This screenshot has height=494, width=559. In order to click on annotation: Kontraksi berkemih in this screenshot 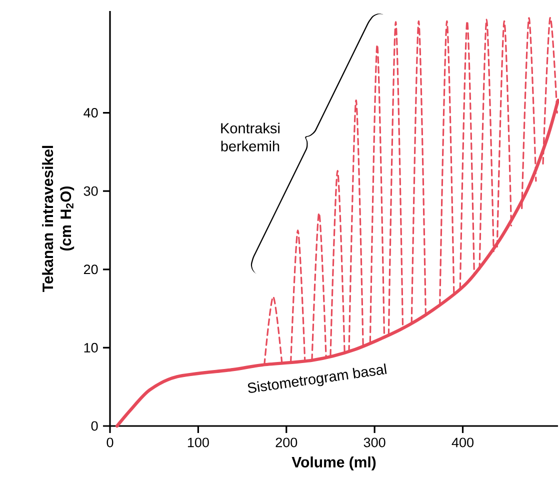, I will do `click(250, 137)`.